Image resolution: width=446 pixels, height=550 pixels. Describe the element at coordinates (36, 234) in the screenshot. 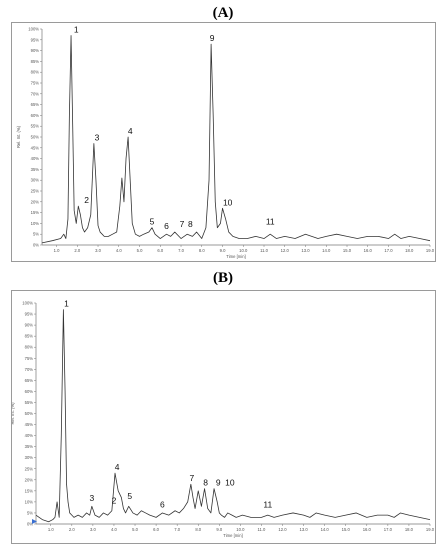

I see `y-tick-label: 5%` at that location.